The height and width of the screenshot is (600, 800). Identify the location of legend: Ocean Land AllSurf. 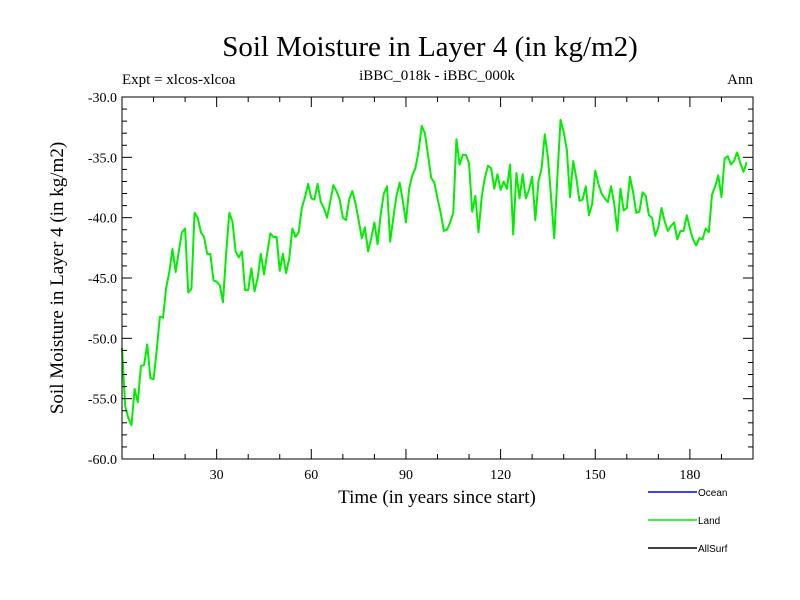
(688, 521).